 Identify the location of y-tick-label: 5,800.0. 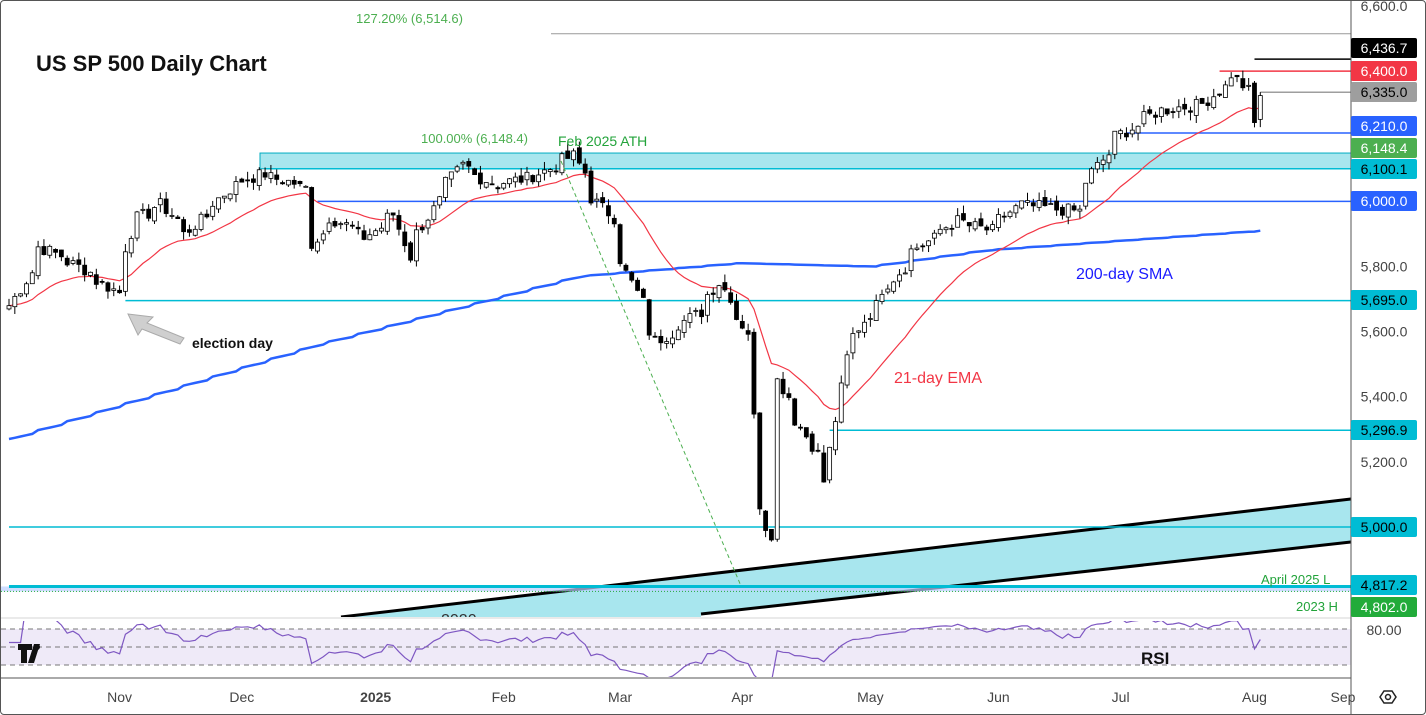
(1384, 266).